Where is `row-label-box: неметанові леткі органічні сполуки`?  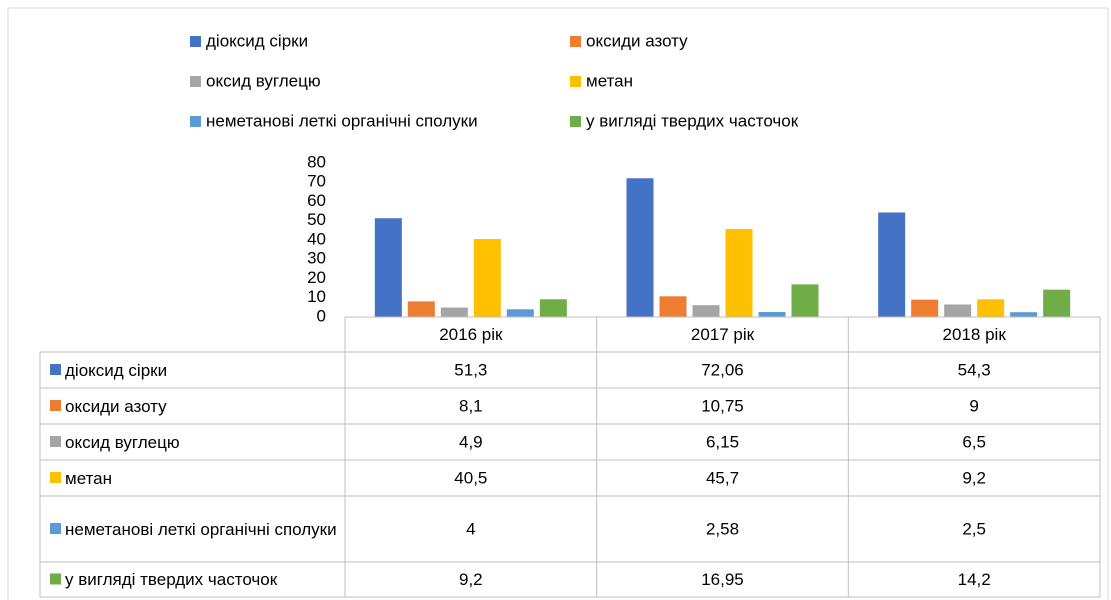
row-label-box: неметанові леткі органічні сполуки is located at coordinates (202, 529).